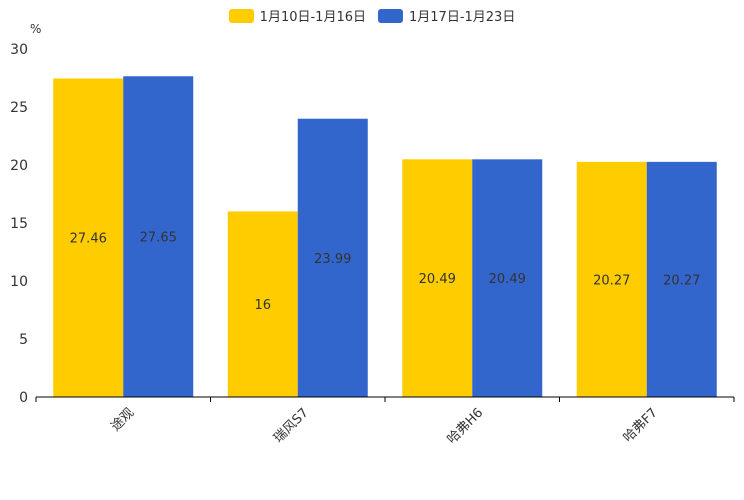  What do you see at coordinates (23, 398) in the screenshot?
I see `y-tick-label: 0` at bounding box center [23, 398].